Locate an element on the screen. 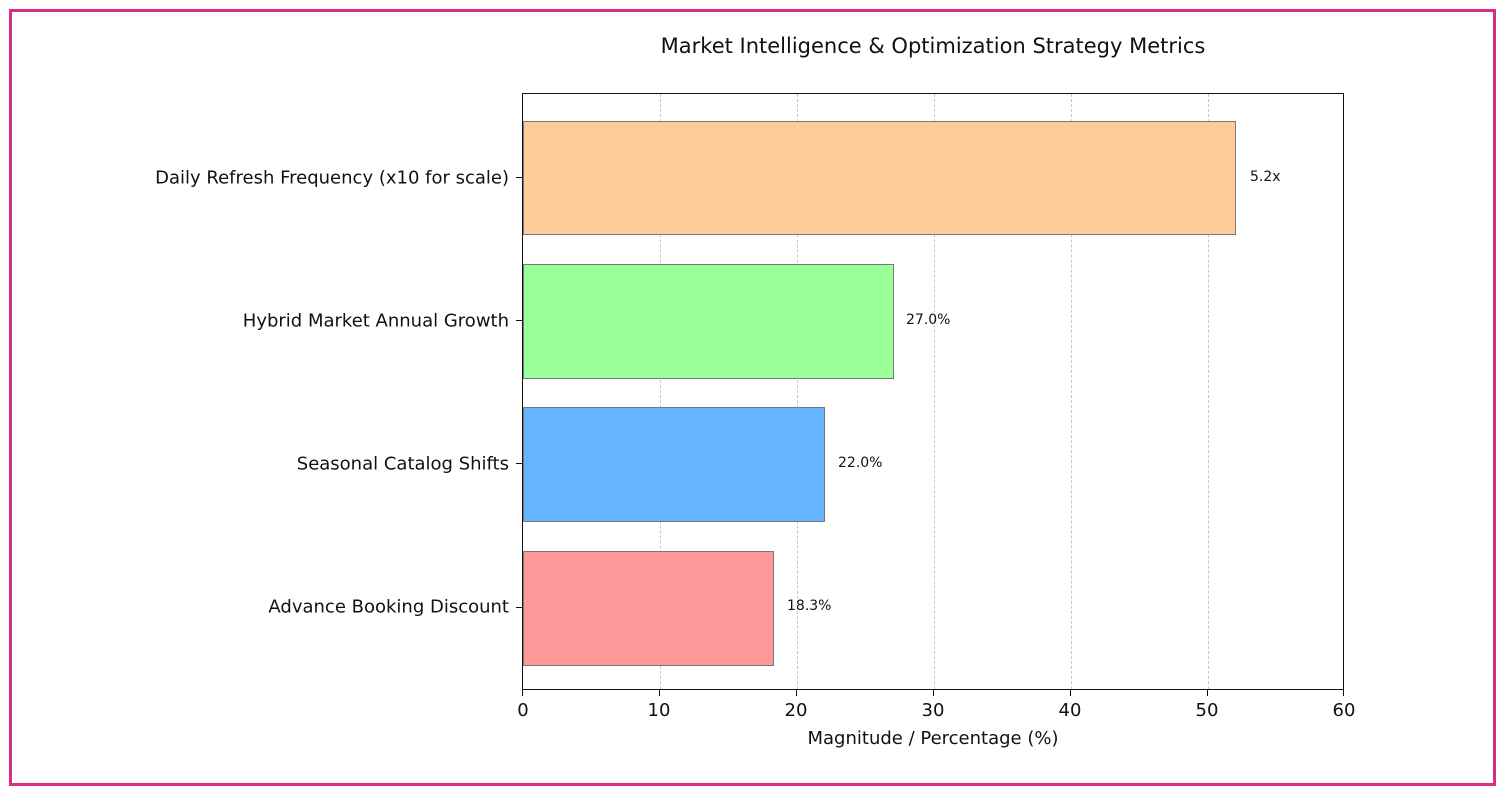 The height and width of the screenshot is (793, 1503). x-tick-label: 10 is located at coordinates (659, 710).